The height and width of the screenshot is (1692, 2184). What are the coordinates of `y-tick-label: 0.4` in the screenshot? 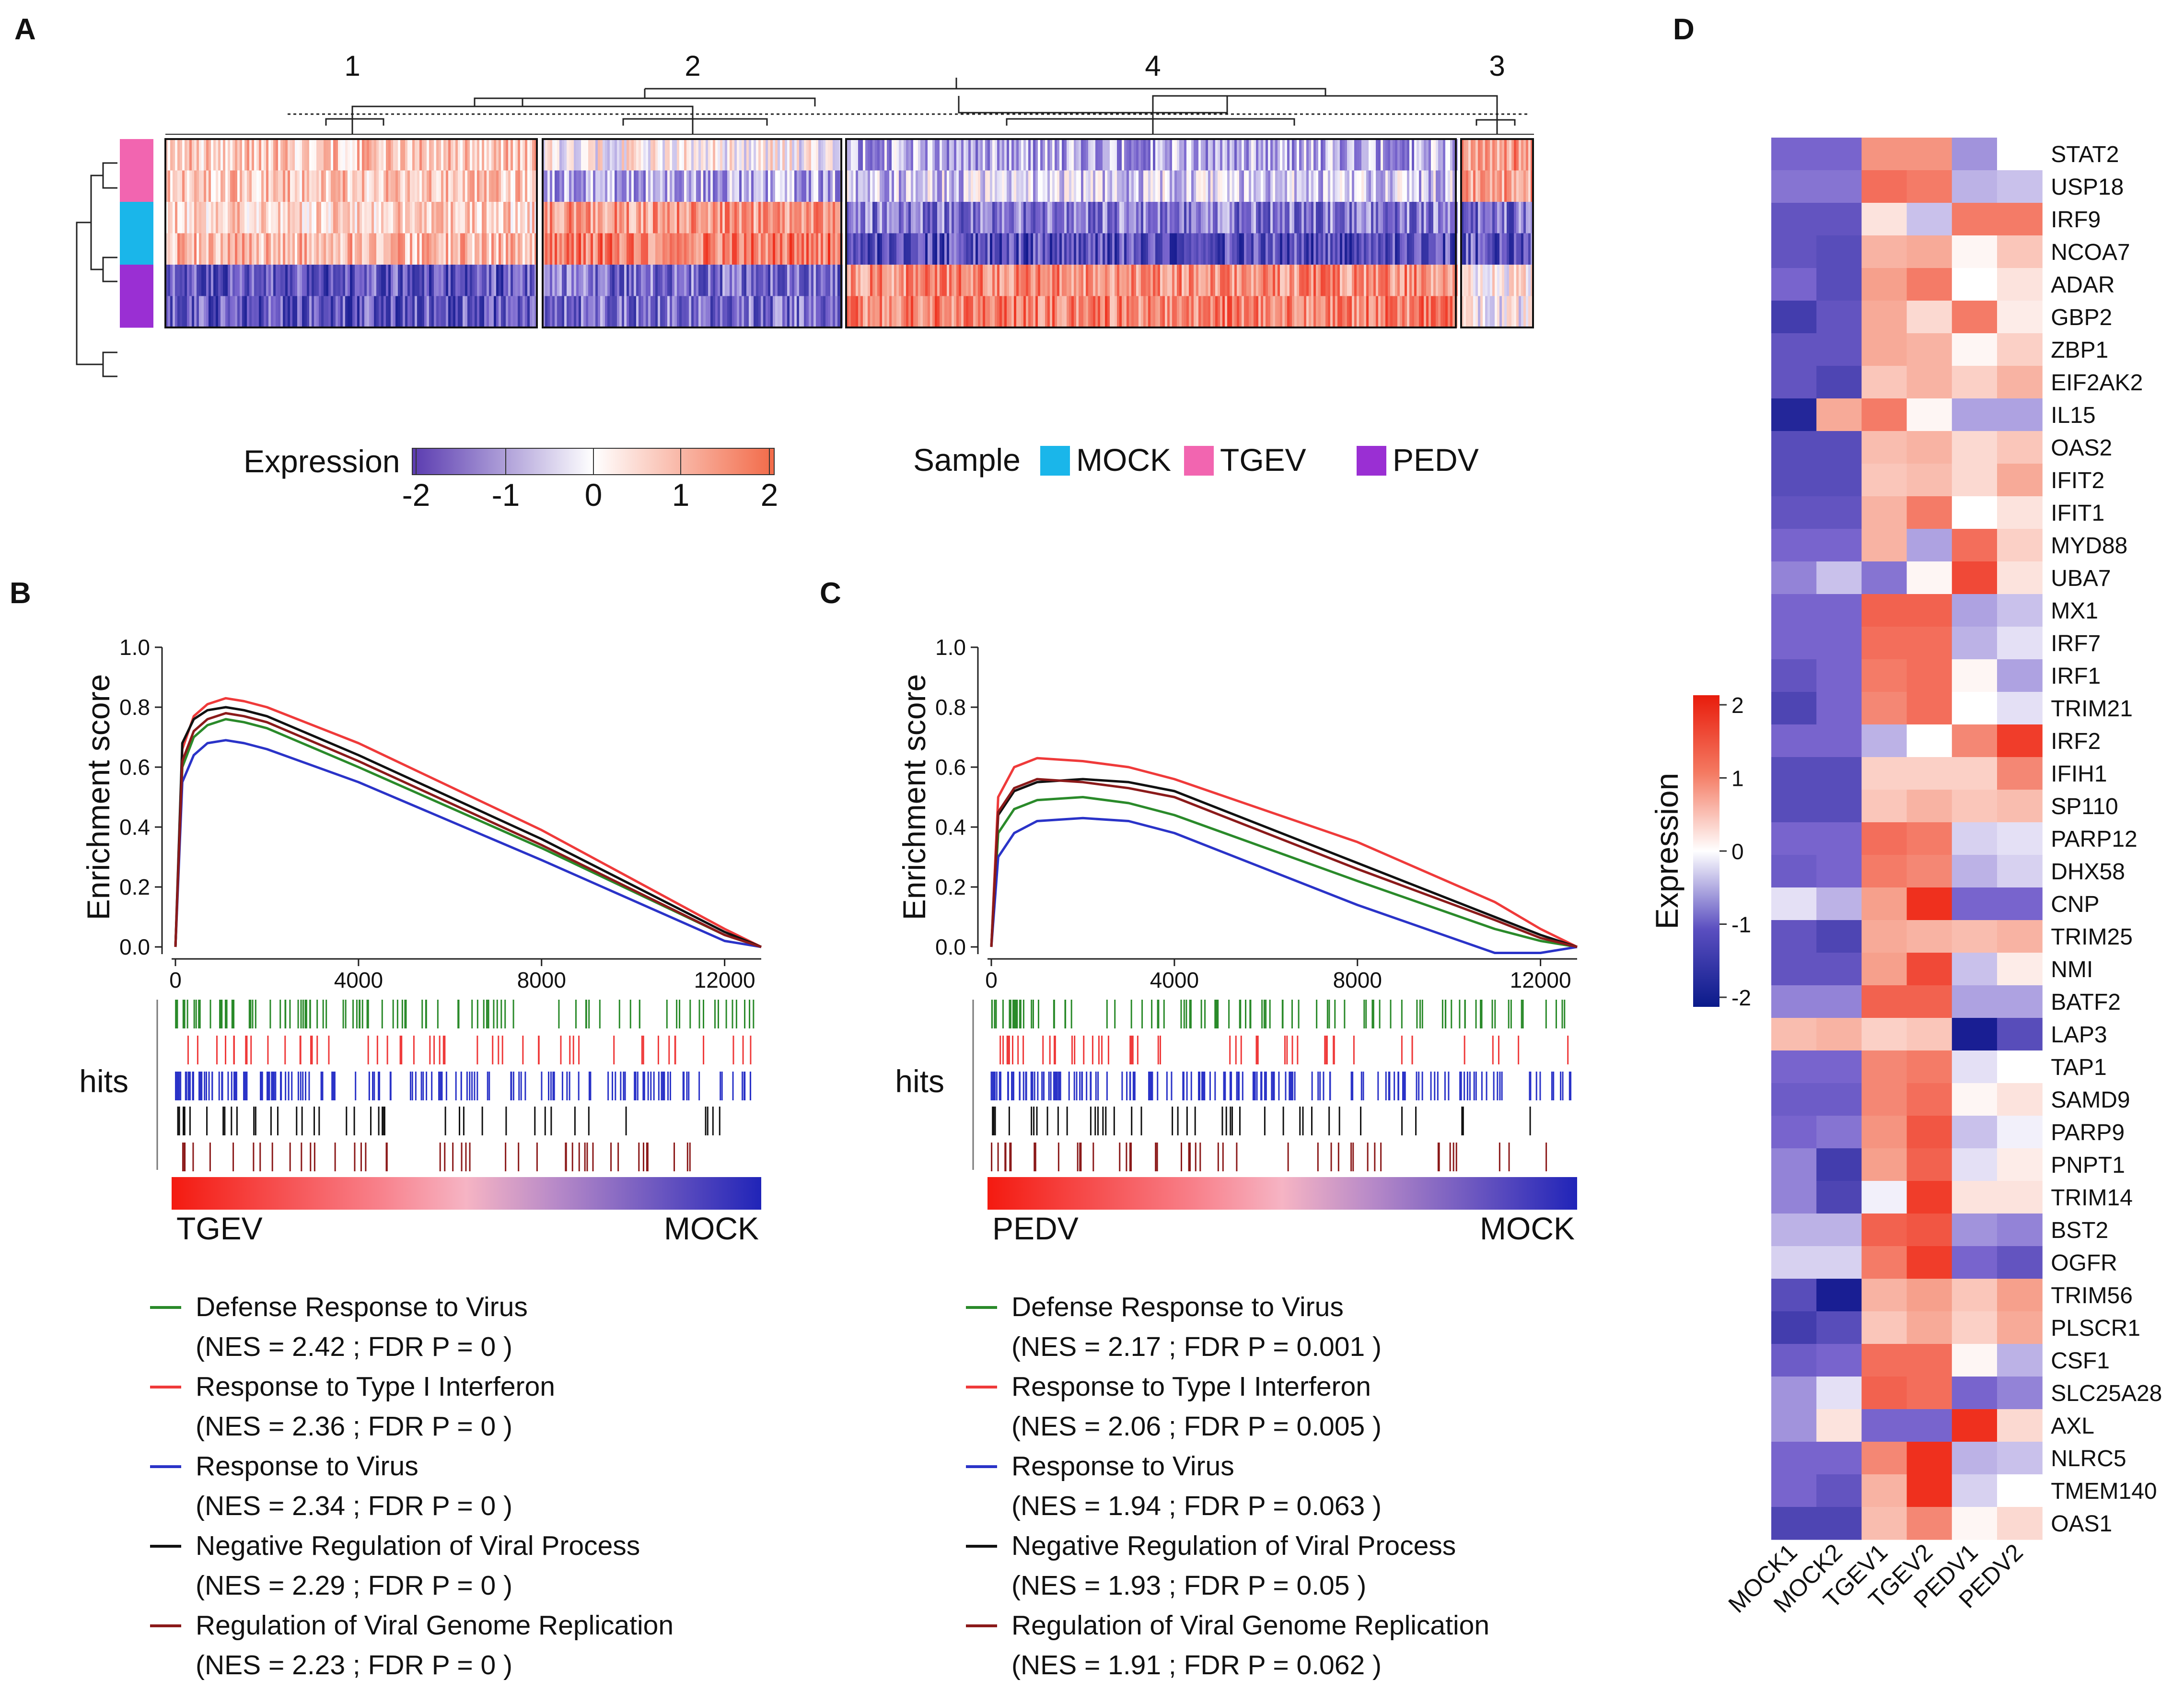 It's located at (134, 827).